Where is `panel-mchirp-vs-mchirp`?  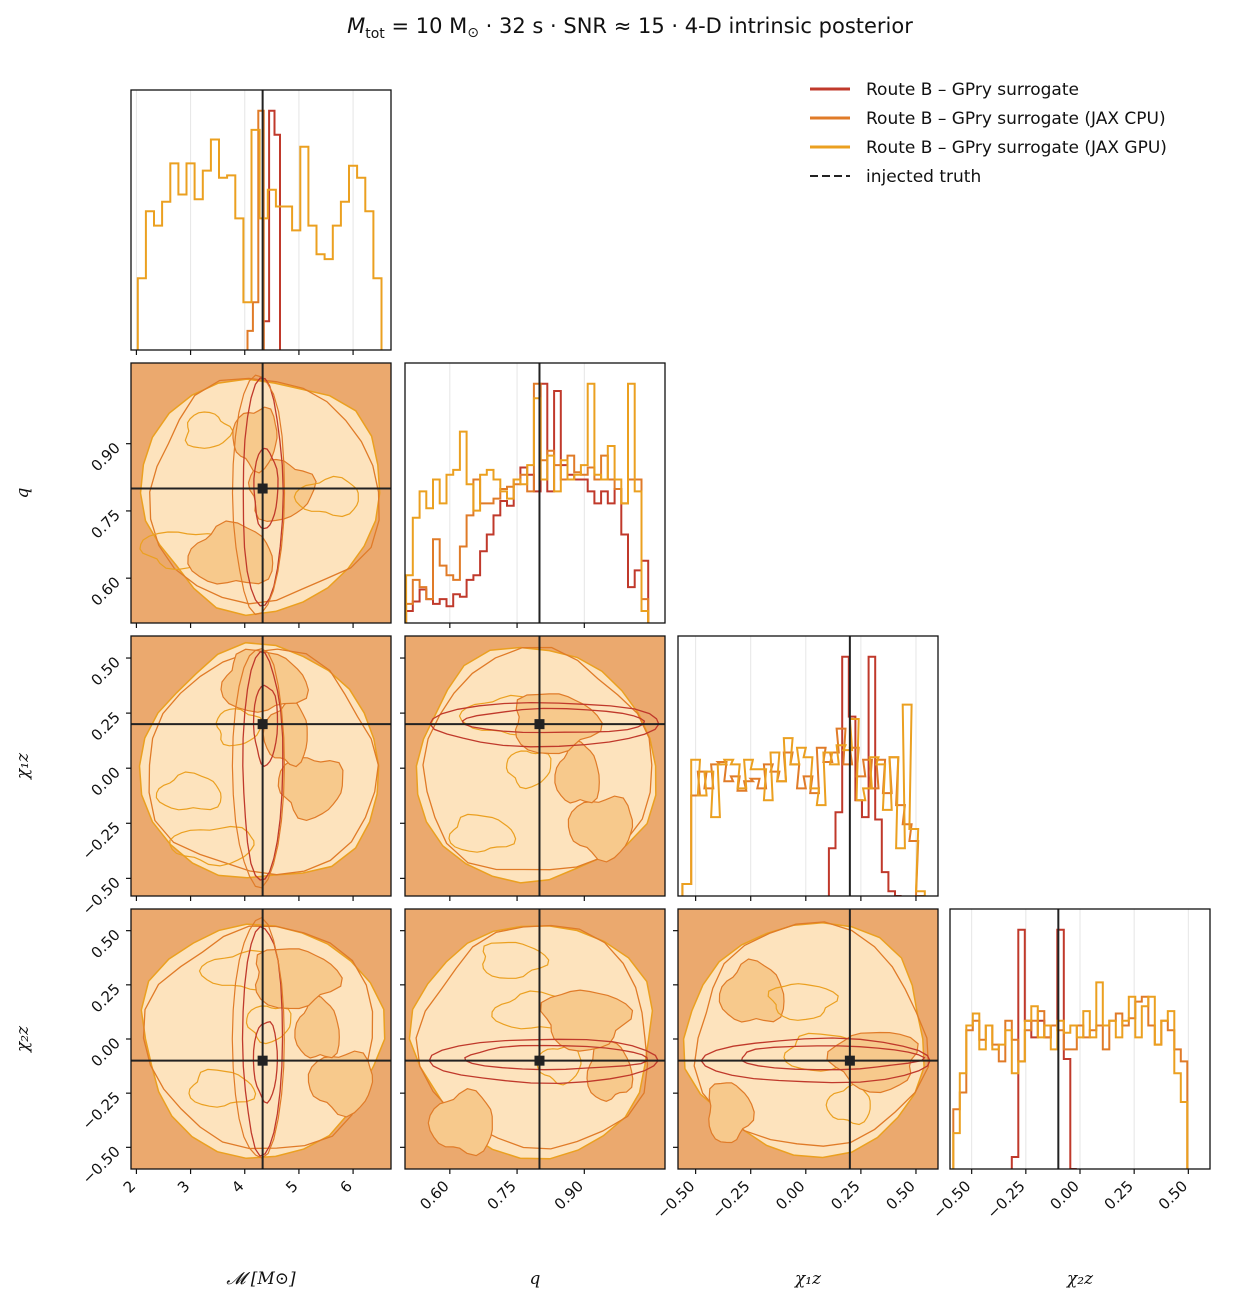 panel-mchirp-vs-mchirp is located at coordinates (261, 222).